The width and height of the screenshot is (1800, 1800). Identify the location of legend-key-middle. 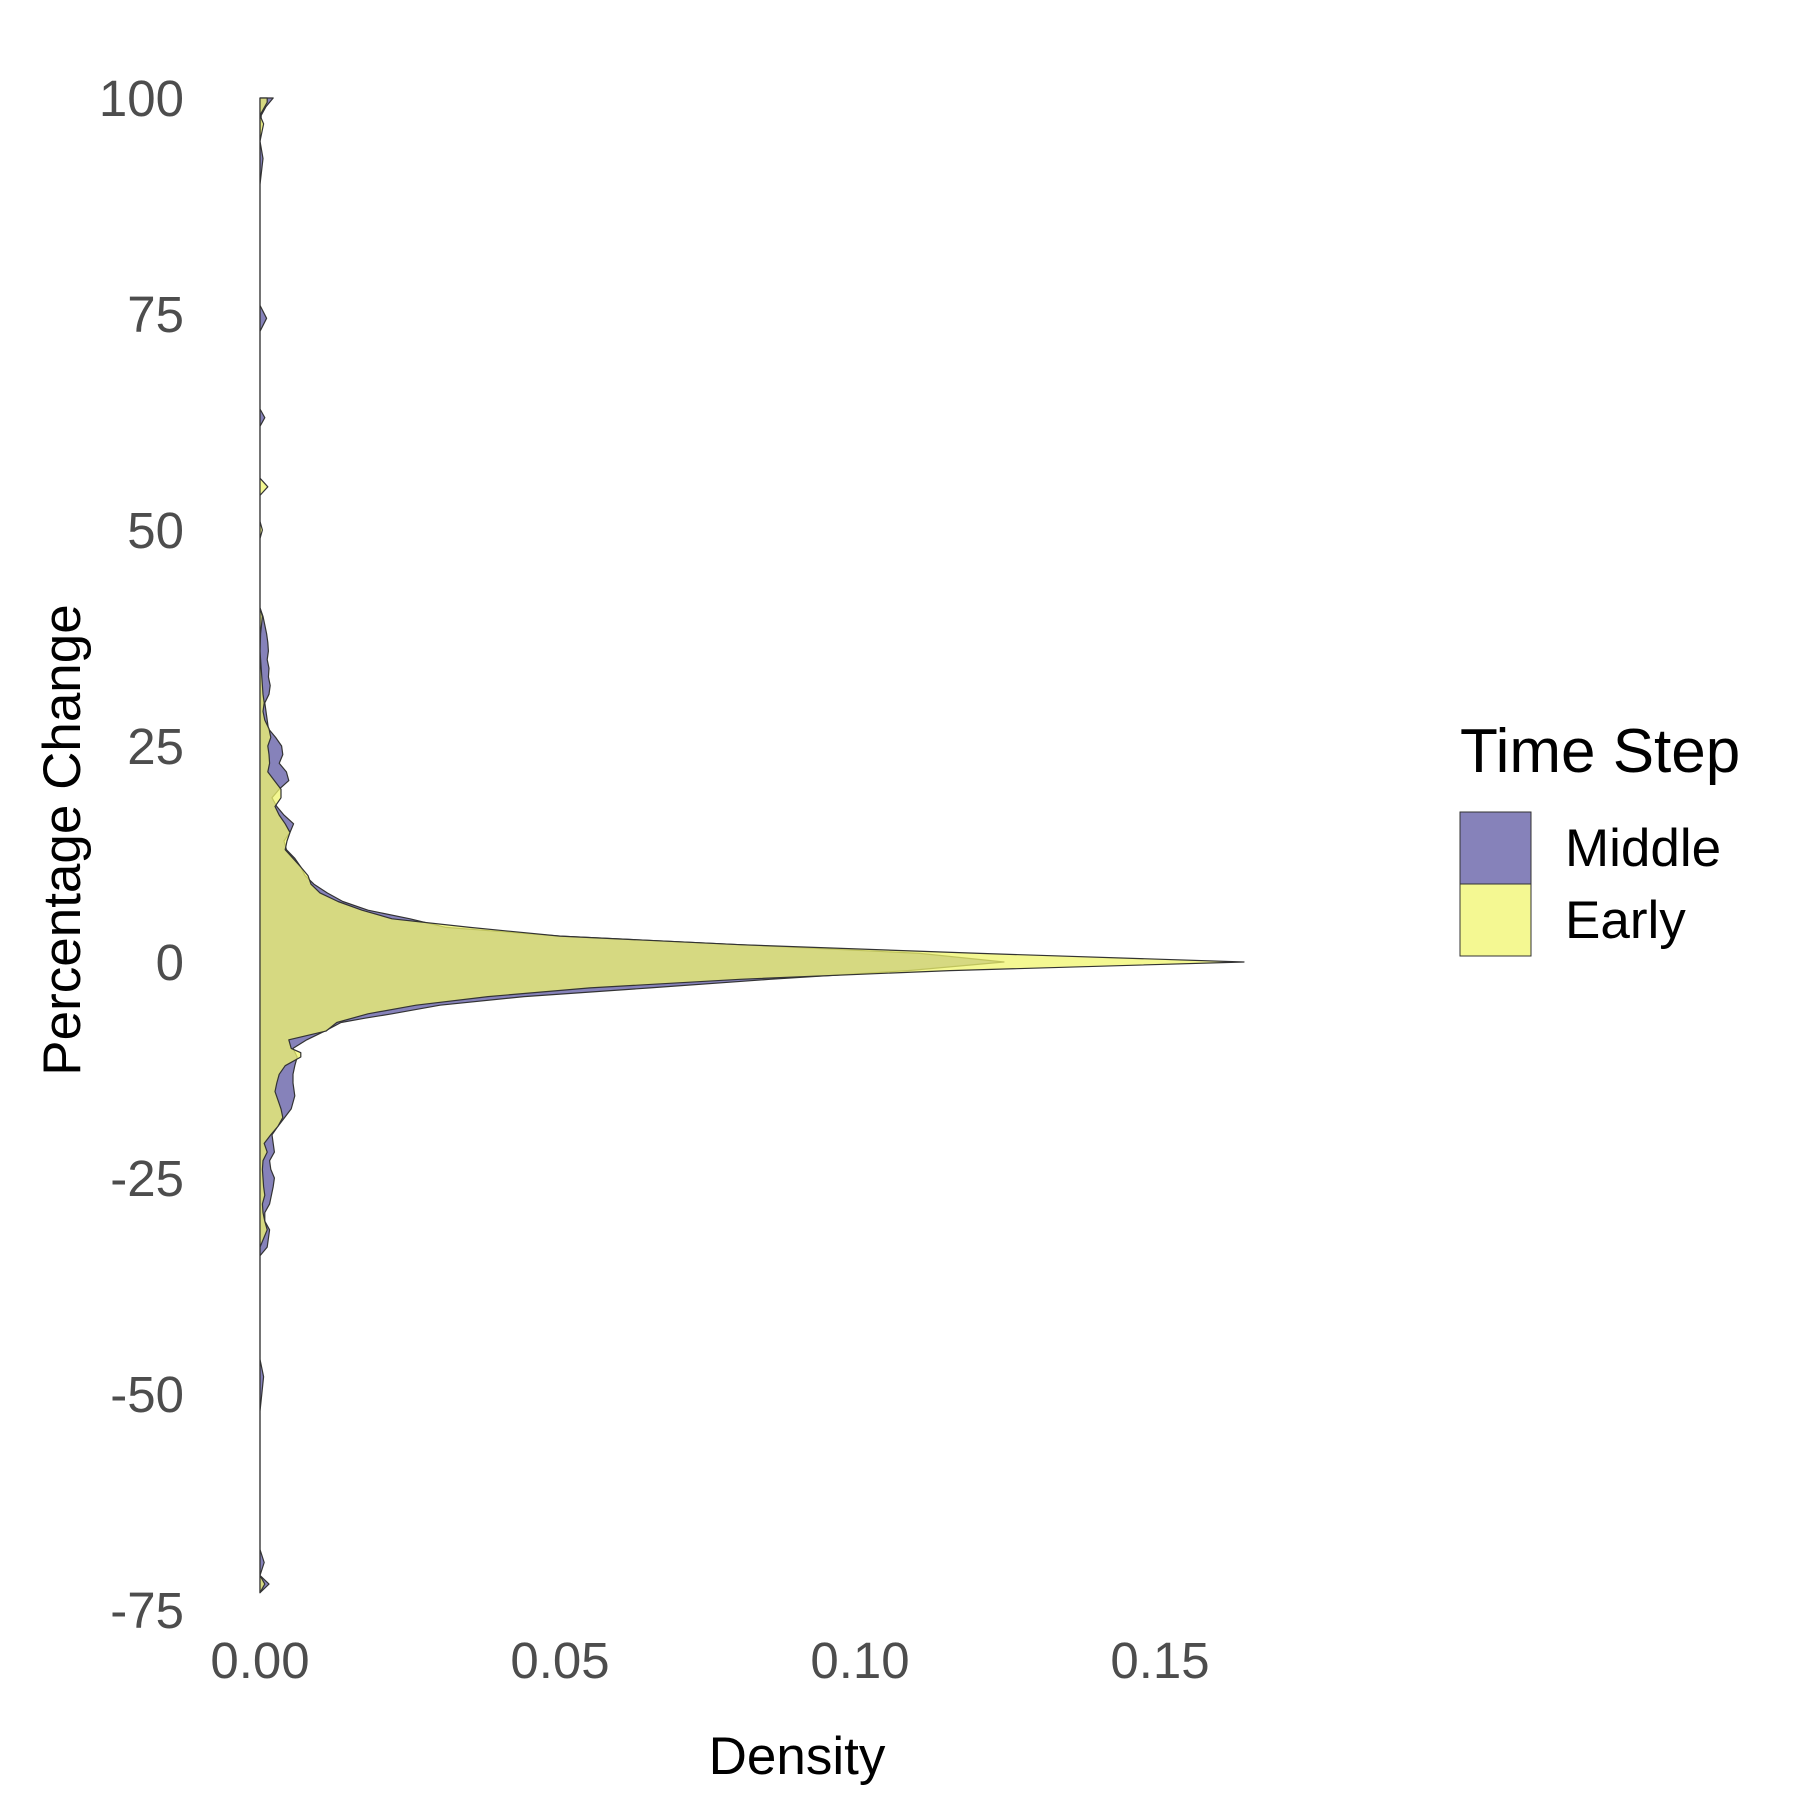
(1495, 848).